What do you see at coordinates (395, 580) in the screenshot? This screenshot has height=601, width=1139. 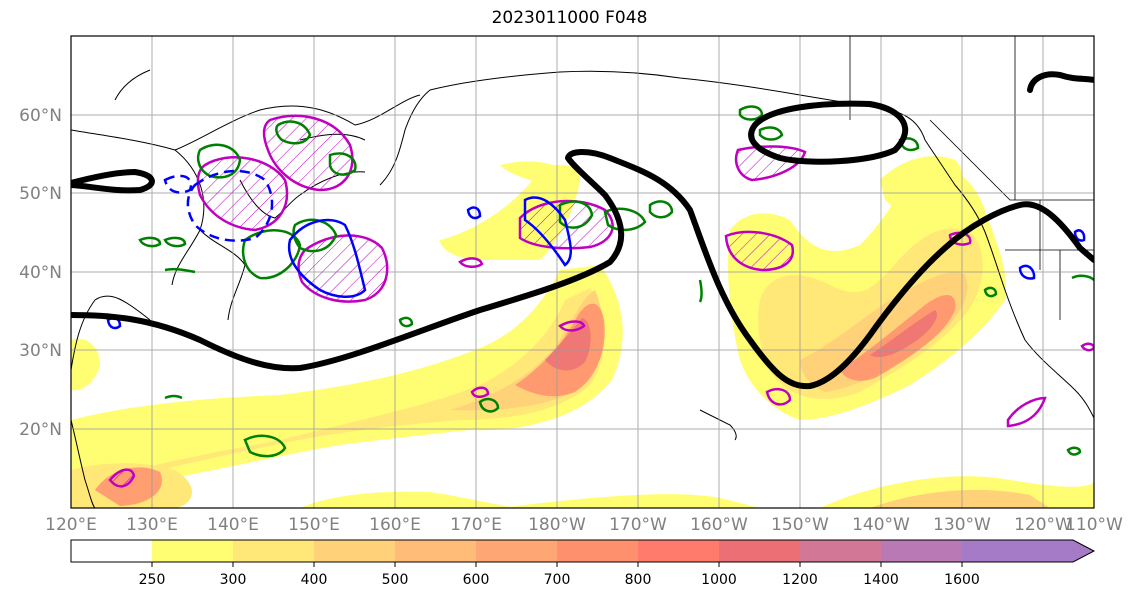 I see `colorbar-tick-label: 500` at bounding box center [395, 580].